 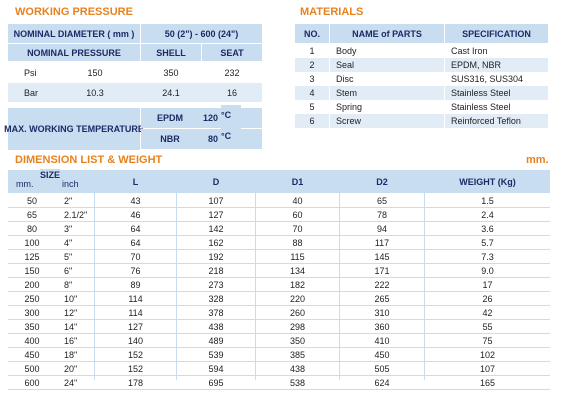 What do you see at coordinates (95, 92) in the screenshot?
I see `cell: 10.3` at bounding box center [95, 92].